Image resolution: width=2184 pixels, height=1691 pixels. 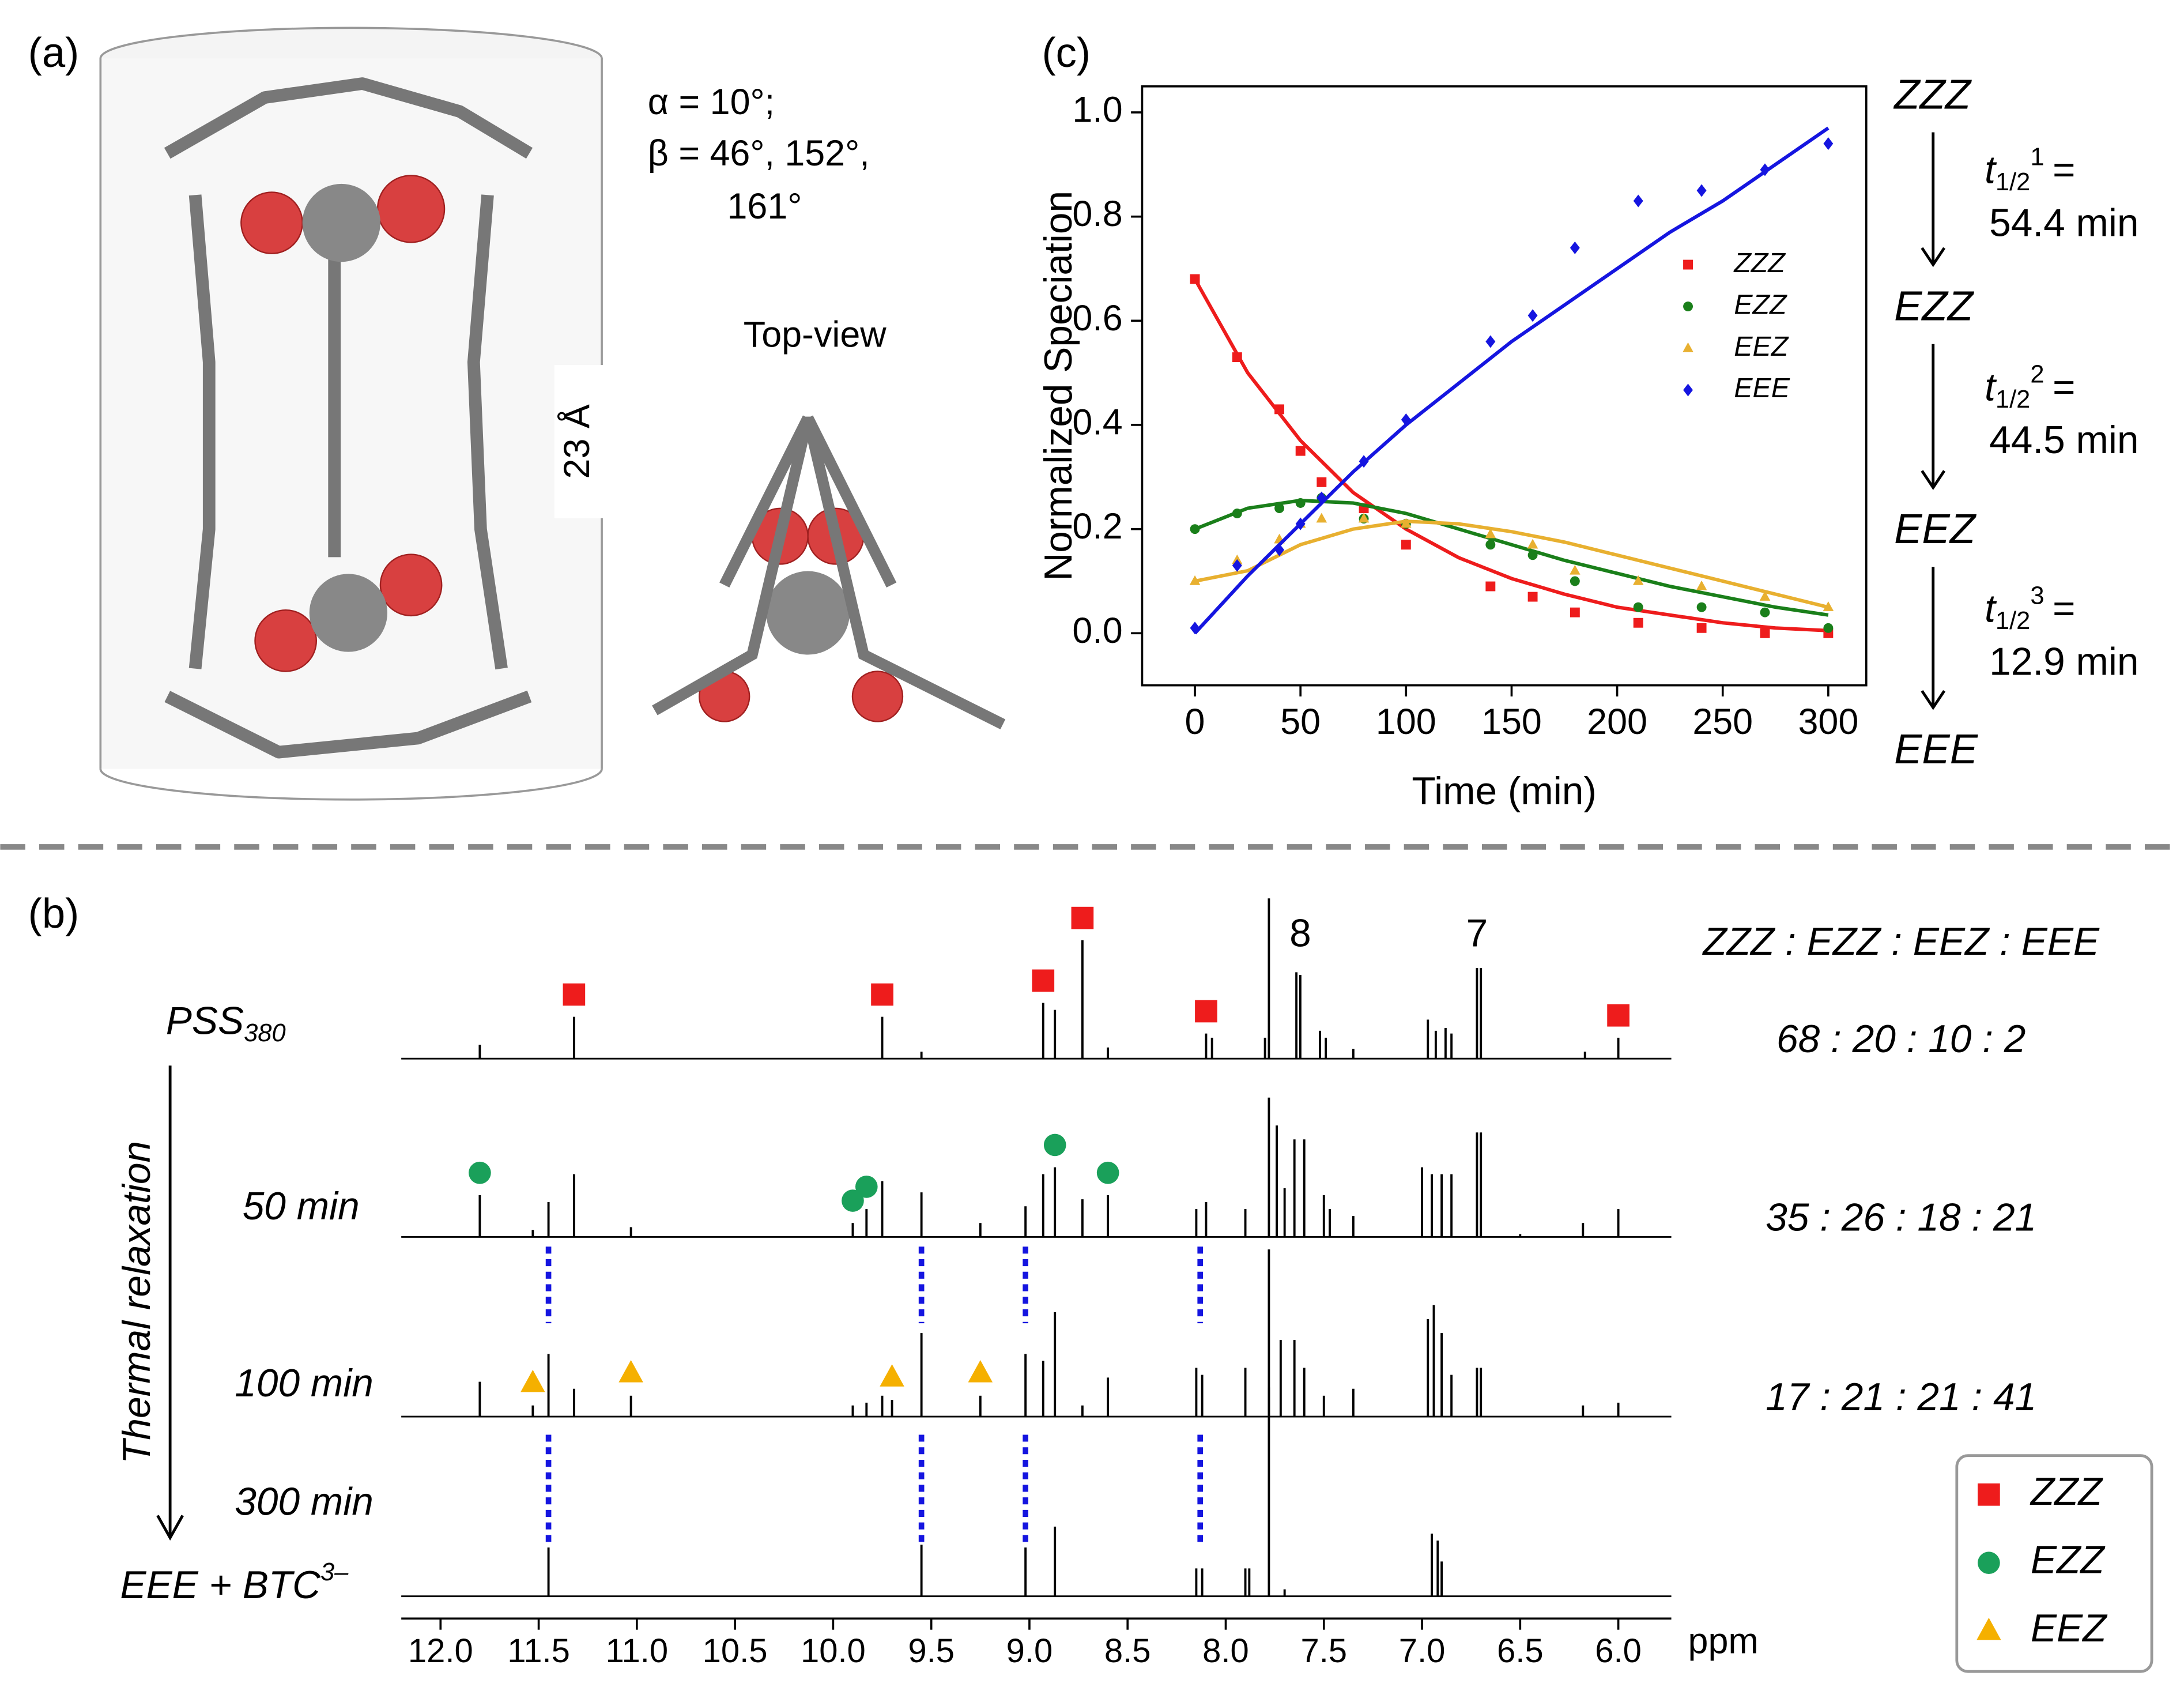 What do you see at coordinates (1097, 110) in the screenshot?
I see `y-tick-label: 1.0` at bounding box center [1097, 110].